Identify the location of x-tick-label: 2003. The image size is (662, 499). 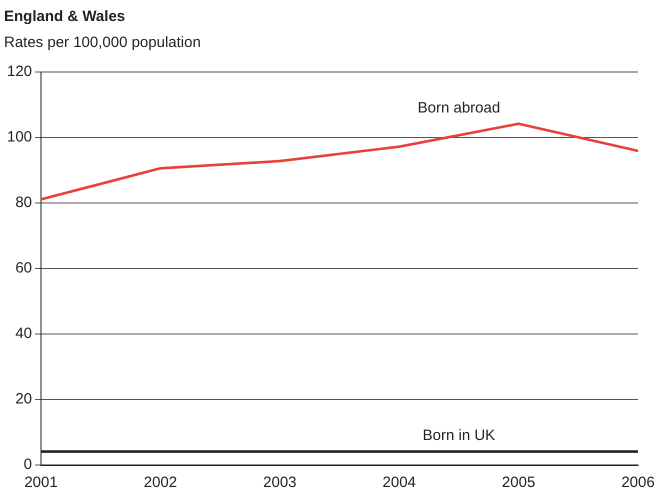
(280, 483).